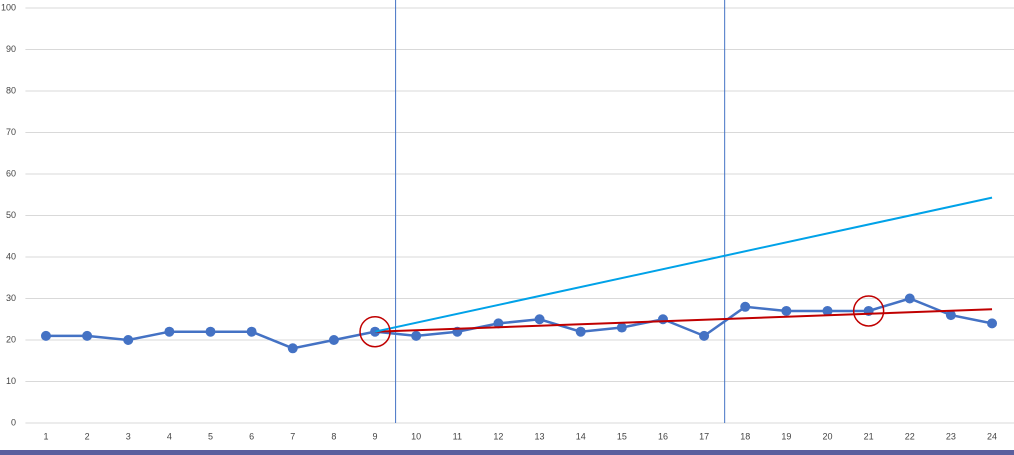 This screenshot has width=1014, height=455. What do you see at coordinates (663, 436) in the screenshot?
I see `x-tick-label: 16` at bounding box center [663, 436].